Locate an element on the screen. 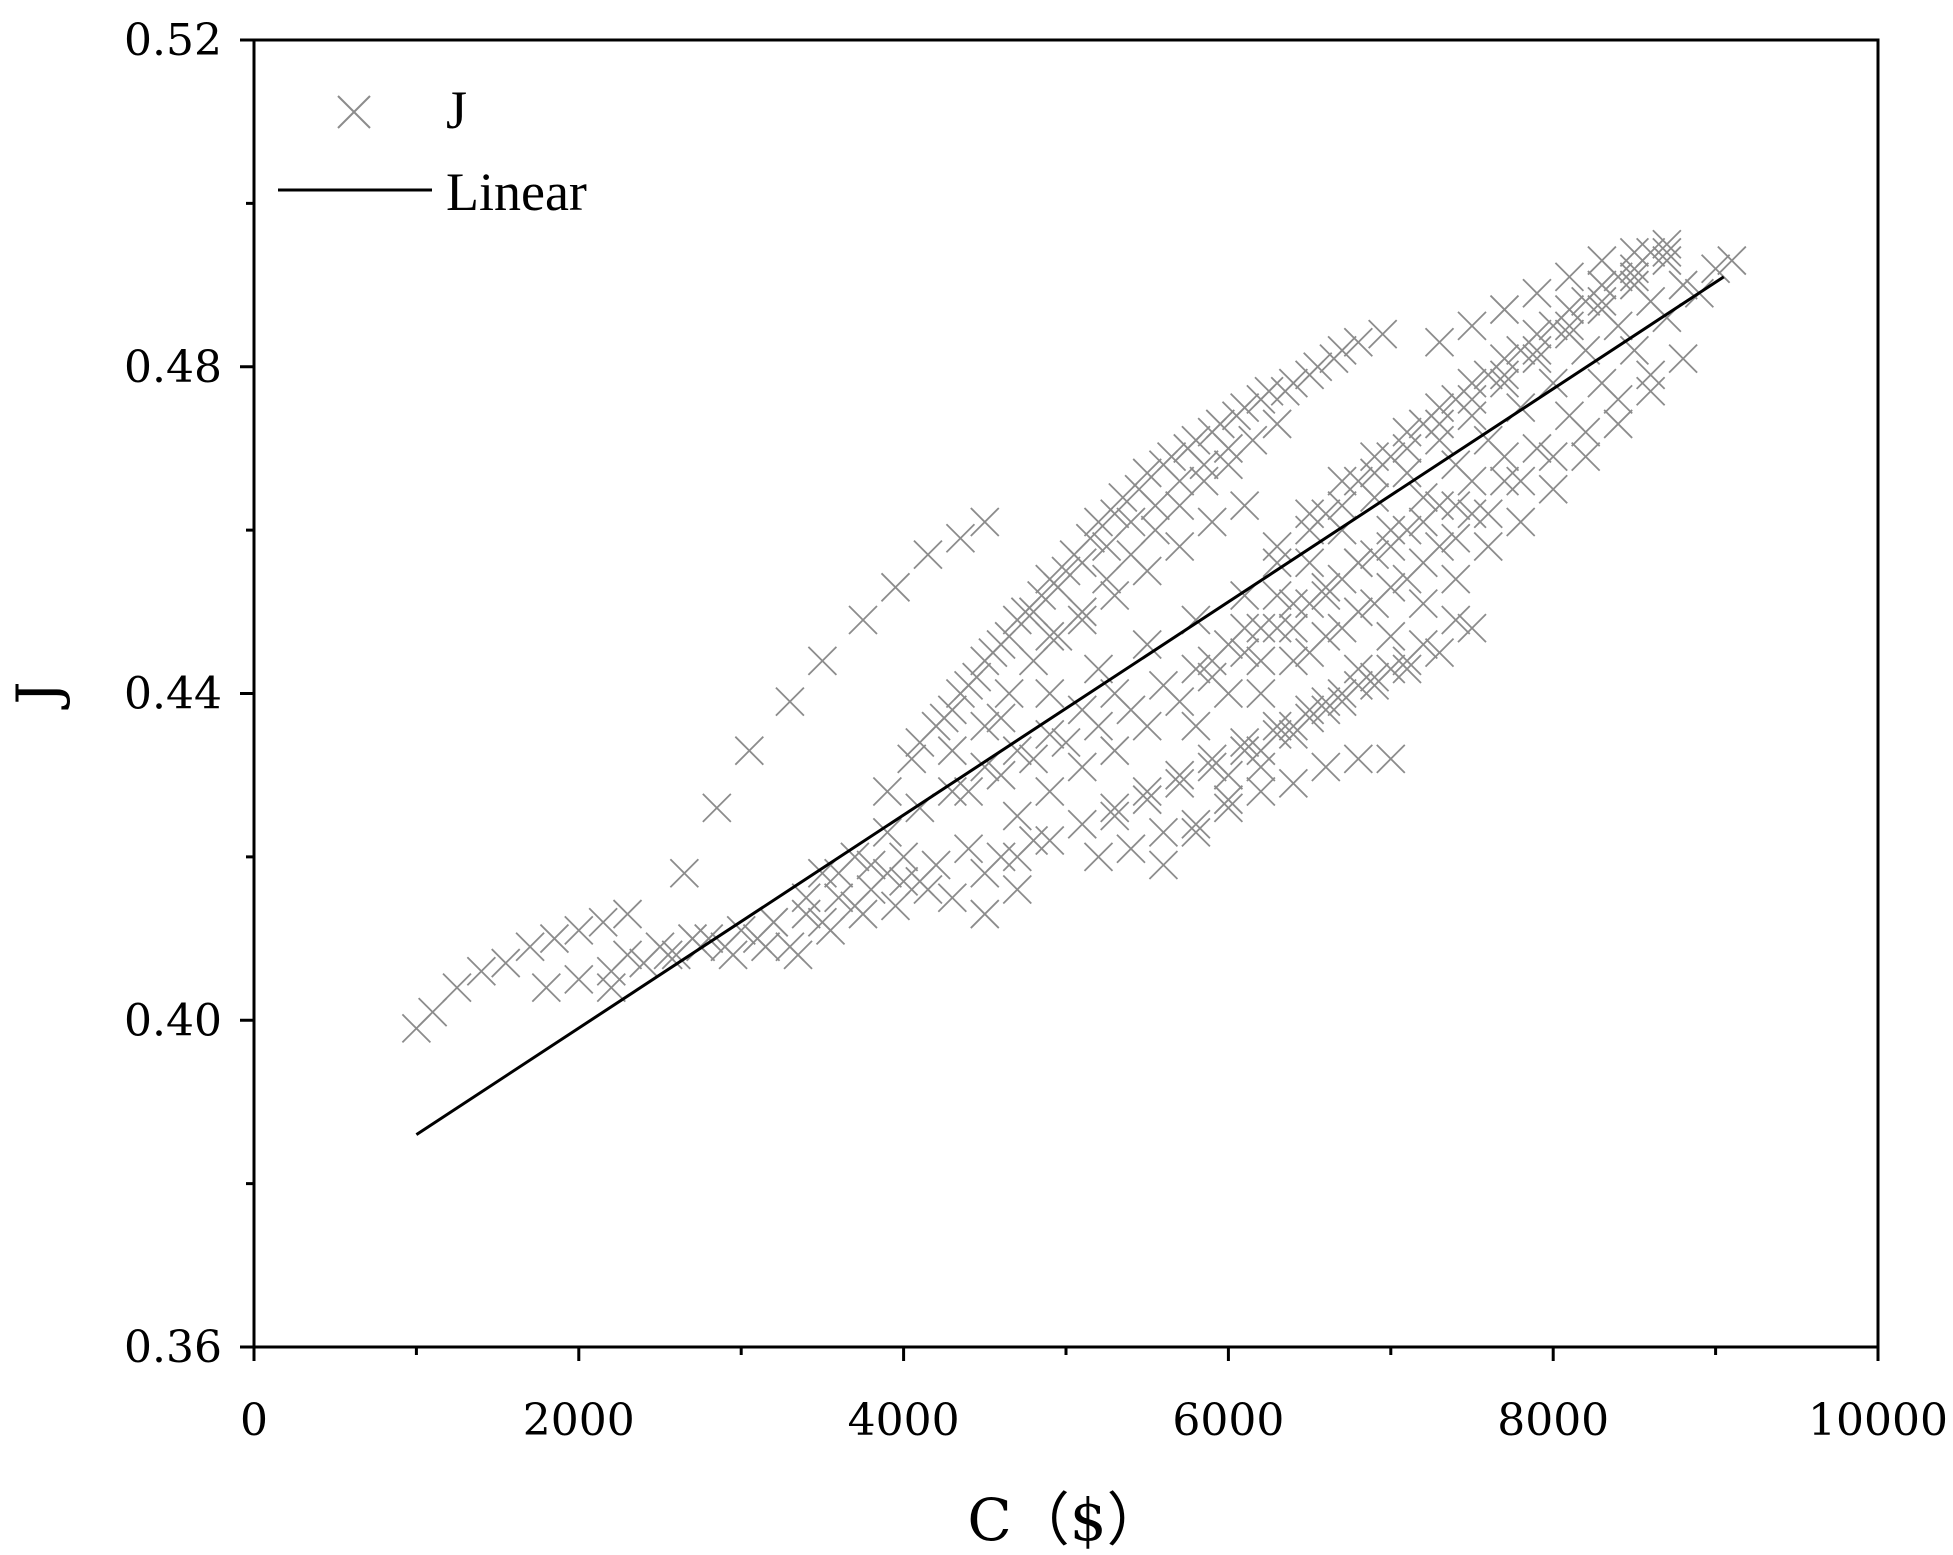 Image resolution: width=1953 pixels, height=1555 pixels. legend-label-linear: Linear is located at coordinates (516, 192).